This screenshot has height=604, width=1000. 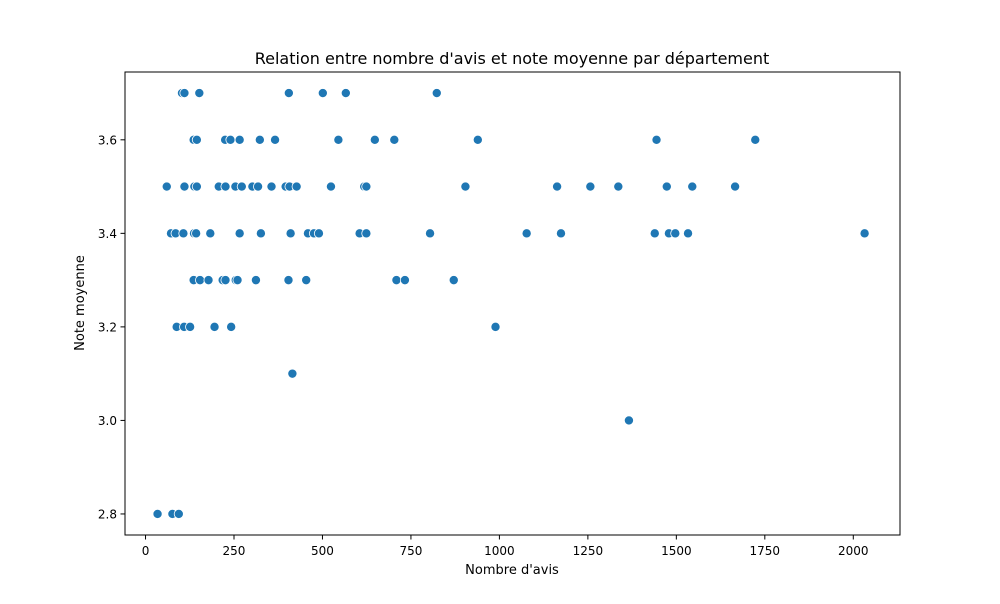 What do you see at coordinates (322, 551) in the screenshot?
I see `x-tick-label: 500` at bounding box center [322, 551].